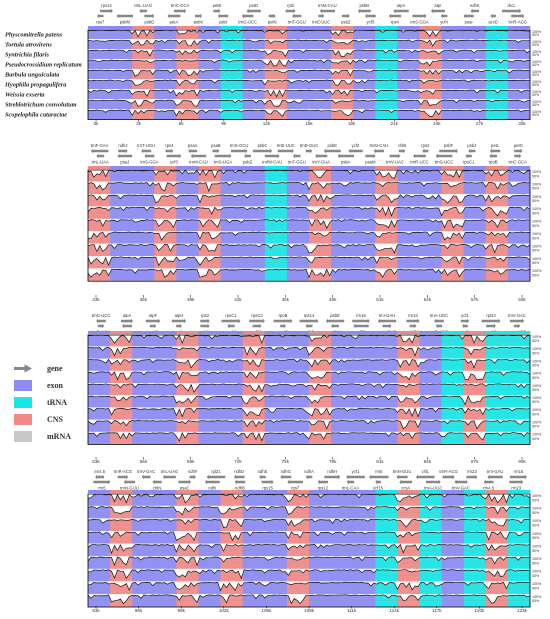 The image size is (550, 619). What do you see at coordinates (309, 298) in the screenshot?
I see `block-2-ticks: 33k 36k 39k 42k 45k 48k 51k 54k 57k 60k` at bounding box center [309, 298].